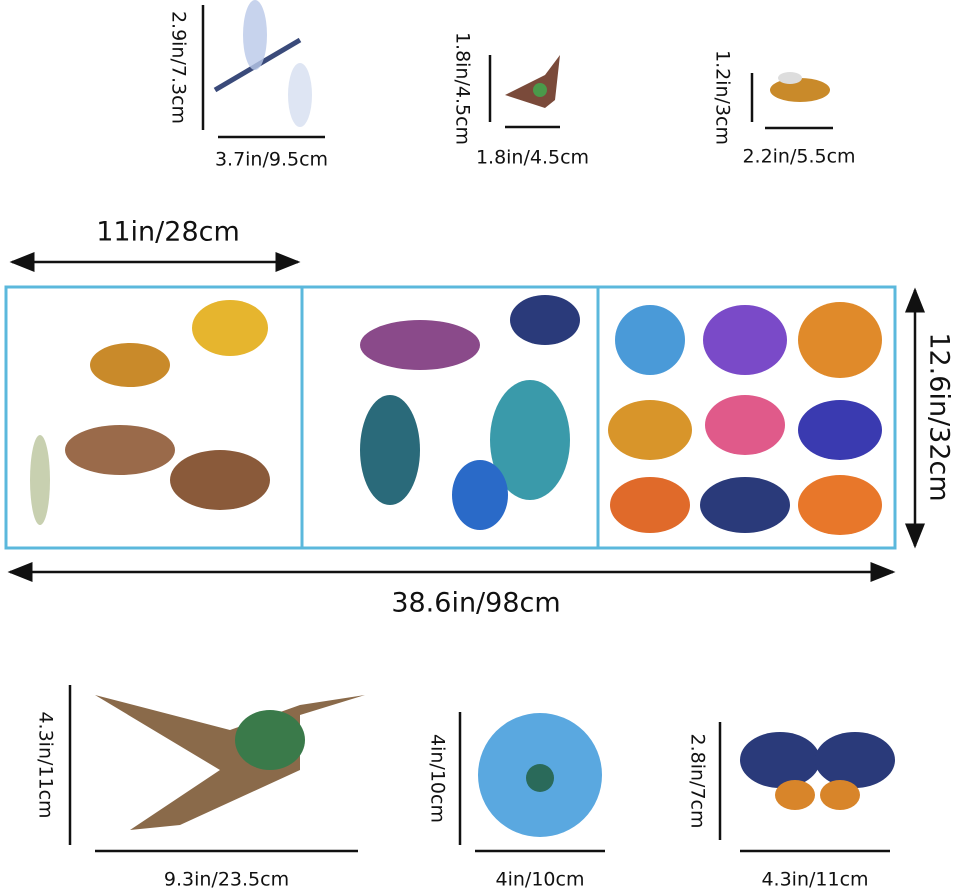 Image resolution: width=958 pixels, height=891 pixels. Describe the element at coordinates (463, 88) in the screenshot. I see `height-label: 1.8in/4.5cm` at that location.